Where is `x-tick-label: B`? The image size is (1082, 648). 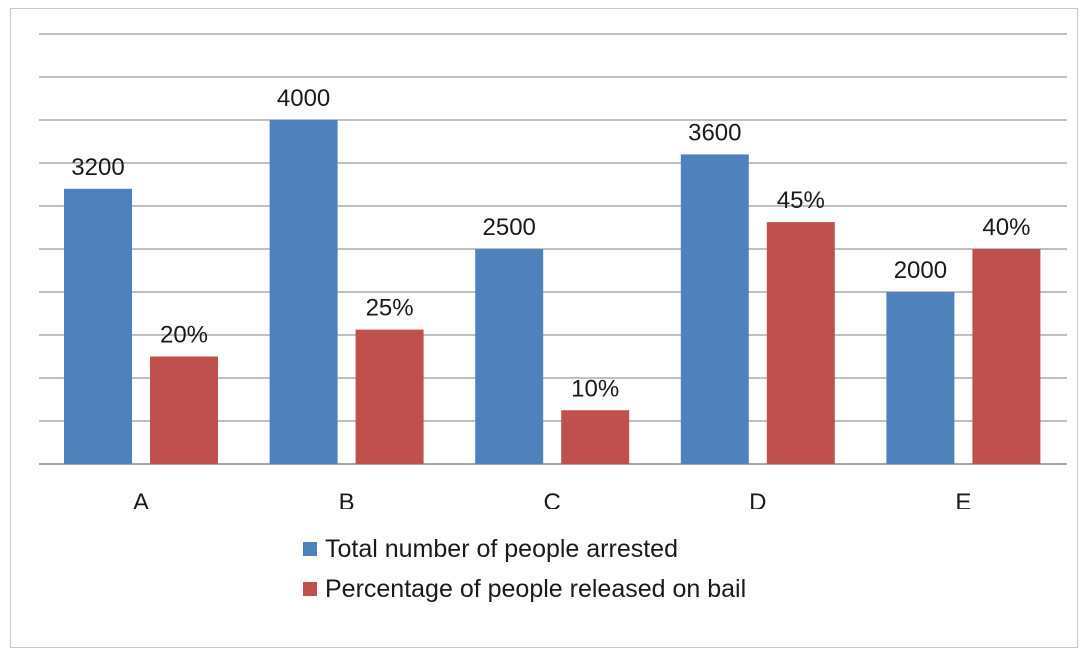 x-tick-label: B is located at coordinates (347, 499).